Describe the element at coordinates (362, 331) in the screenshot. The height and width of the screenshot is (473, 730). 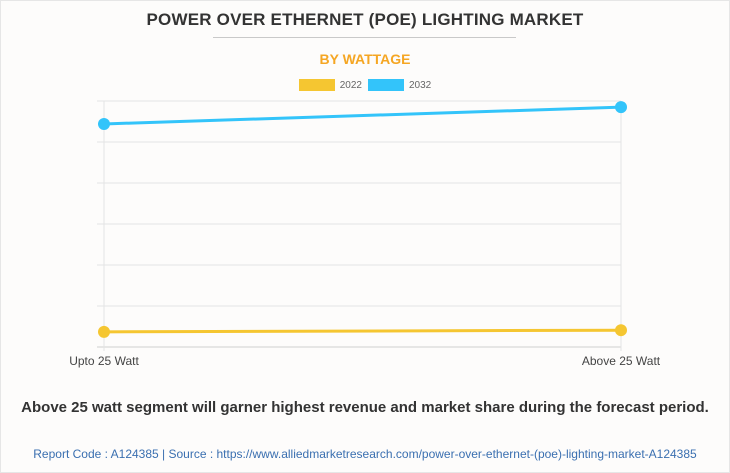
I see `series-line-2022` at that location.